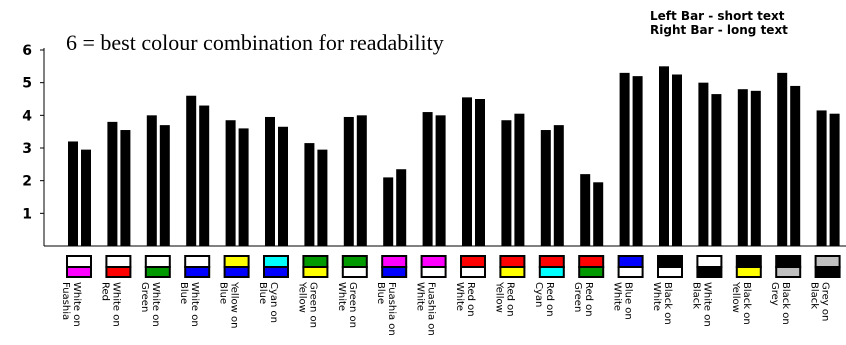 This screenshot has height=345, width=846. Describe the element at coordinates (27, 214) in the screenshot. I see `y-tick-label: 1` at that location.